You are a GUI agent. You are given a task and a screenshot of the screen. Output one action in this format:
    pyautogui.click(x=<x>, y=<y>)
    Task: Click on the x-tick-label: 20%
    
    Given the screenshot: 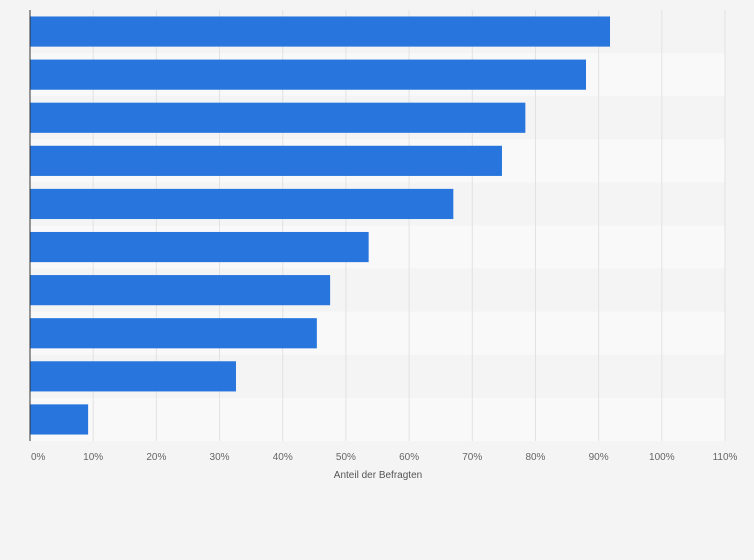 What is the action you would take?
    pyautogui.click(x=156, y=457)
    